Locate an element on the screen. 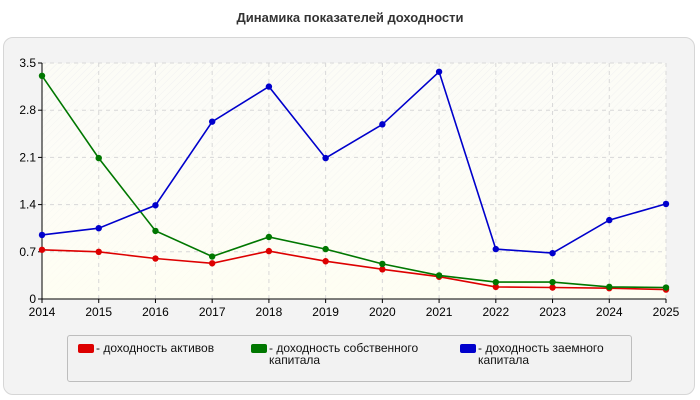 Image resolution: width=700 pixels, height=400 pixels. legend-label: - доходность активов is located at coordinates (155, 348).